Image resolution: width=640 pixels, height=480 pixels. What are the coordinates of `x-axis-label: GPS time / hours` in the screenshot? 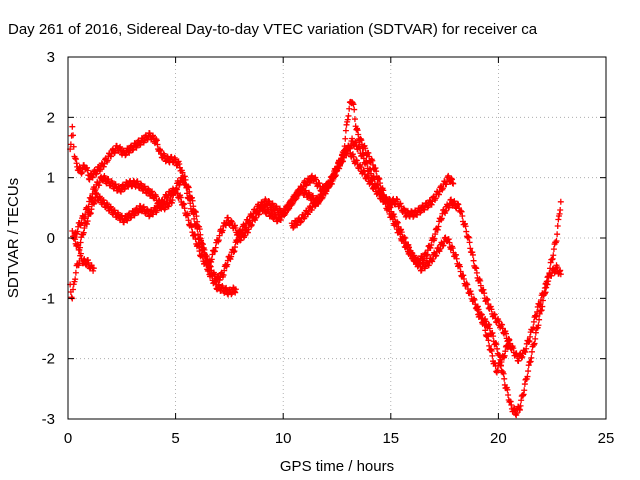 It's located at (337, 466).